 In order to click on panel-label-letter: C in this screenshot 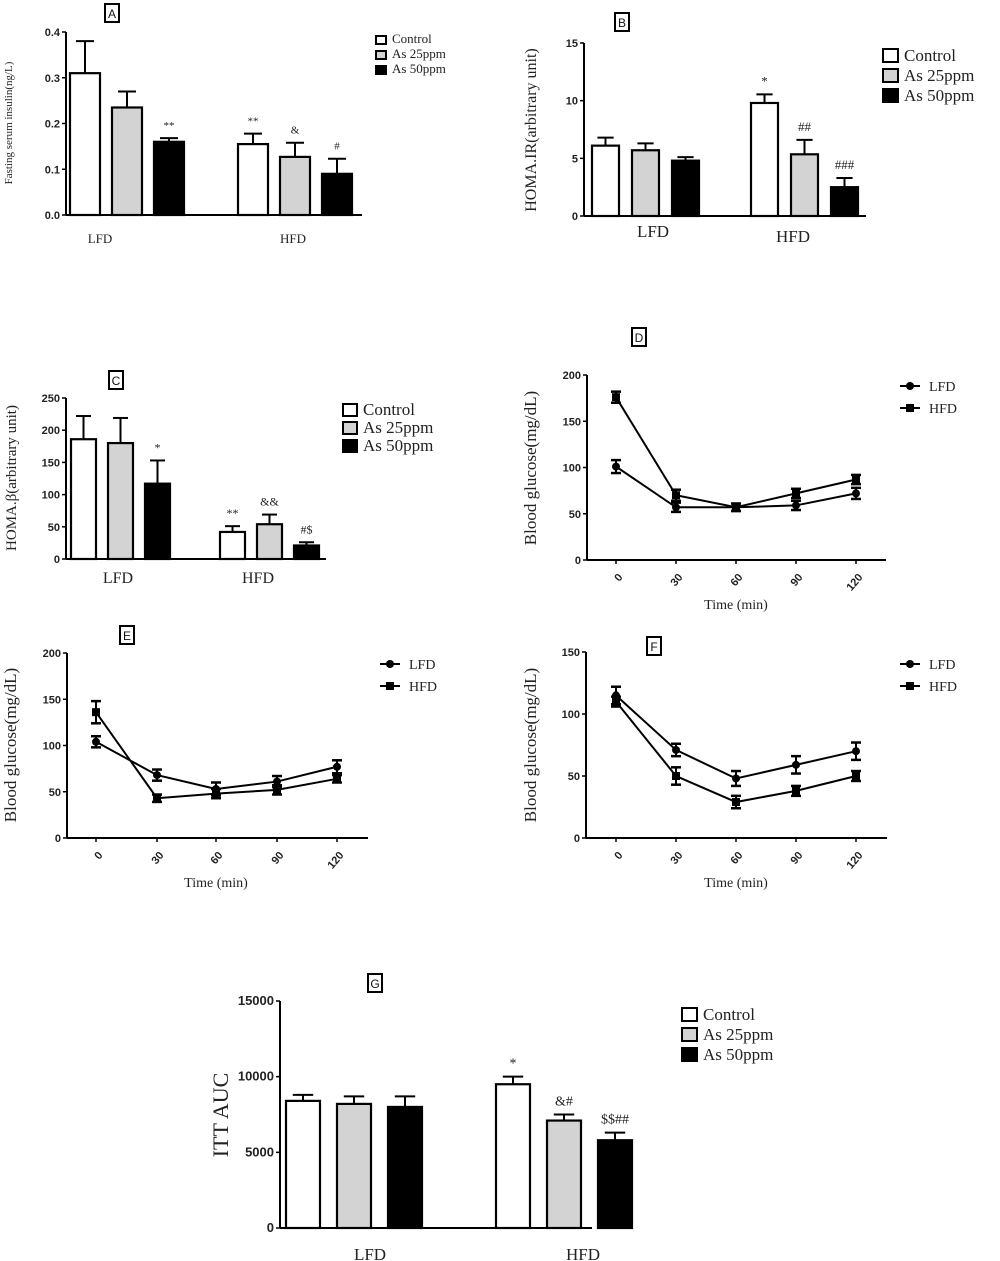, I will do `click(116, 381)`.